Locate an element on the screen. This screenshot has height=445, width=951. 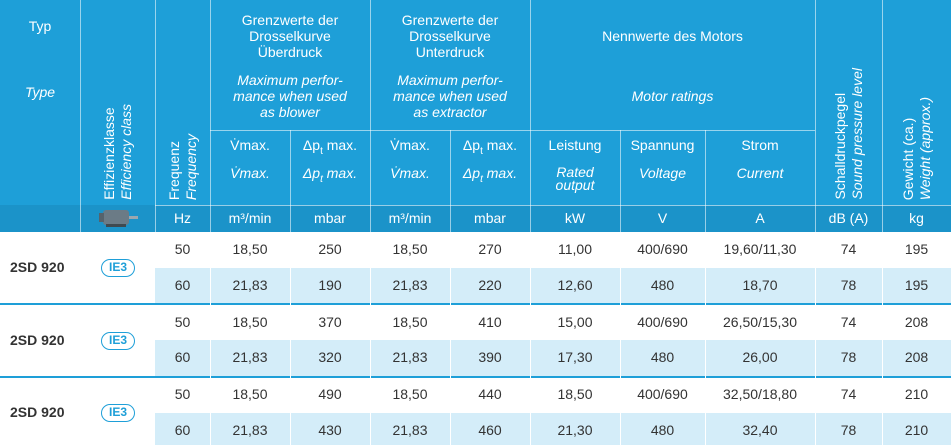
cell: 32,50/18,80 is located at coordinates (760, 394).